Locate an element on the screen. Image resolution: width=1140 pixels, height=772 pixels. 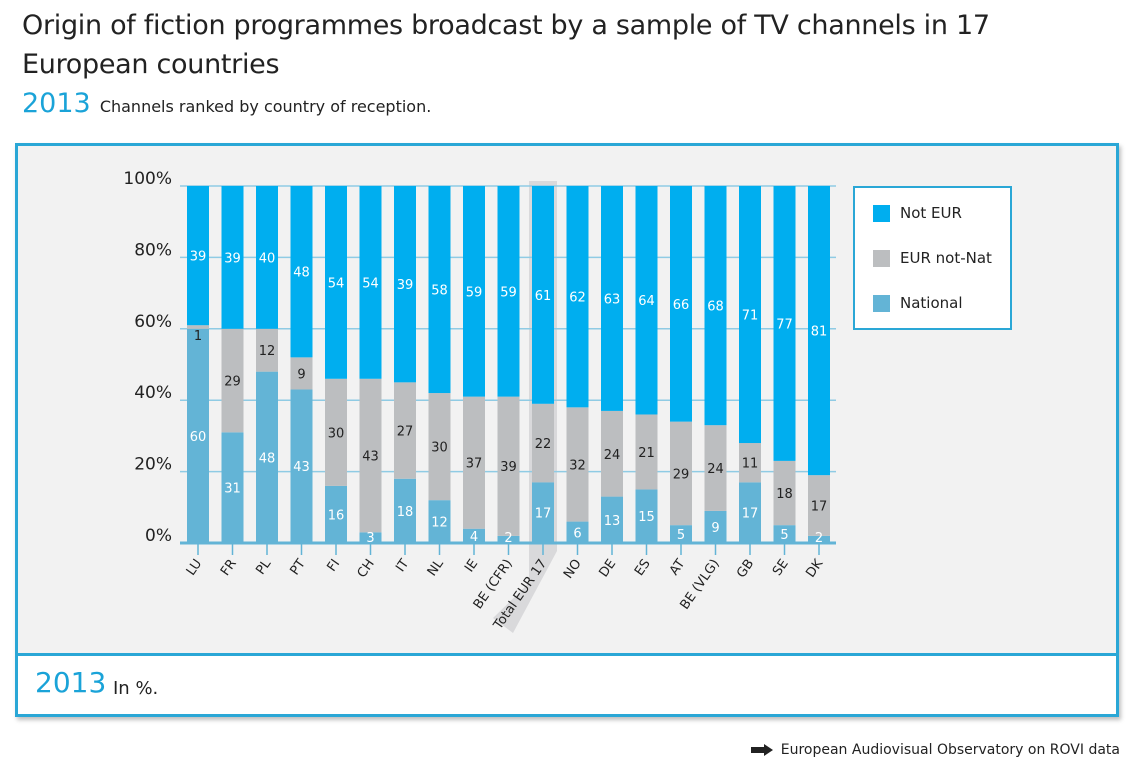
x-tick-label: FR is located at coordinates (229, 568).